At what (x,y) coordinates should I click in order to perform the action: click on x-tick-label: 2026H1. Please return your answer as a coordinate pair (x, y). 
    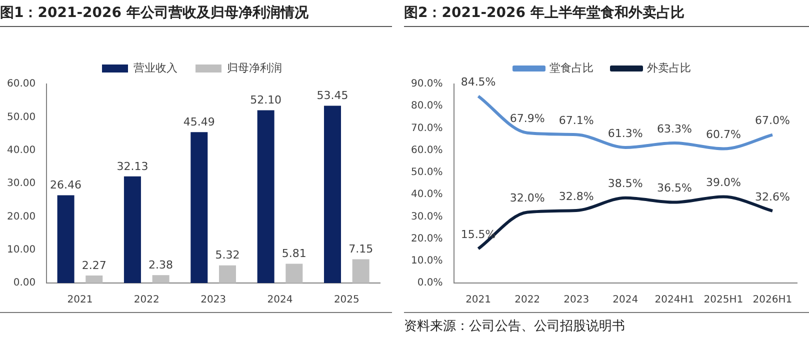
    Looking at the image, I should click on (772, 300).